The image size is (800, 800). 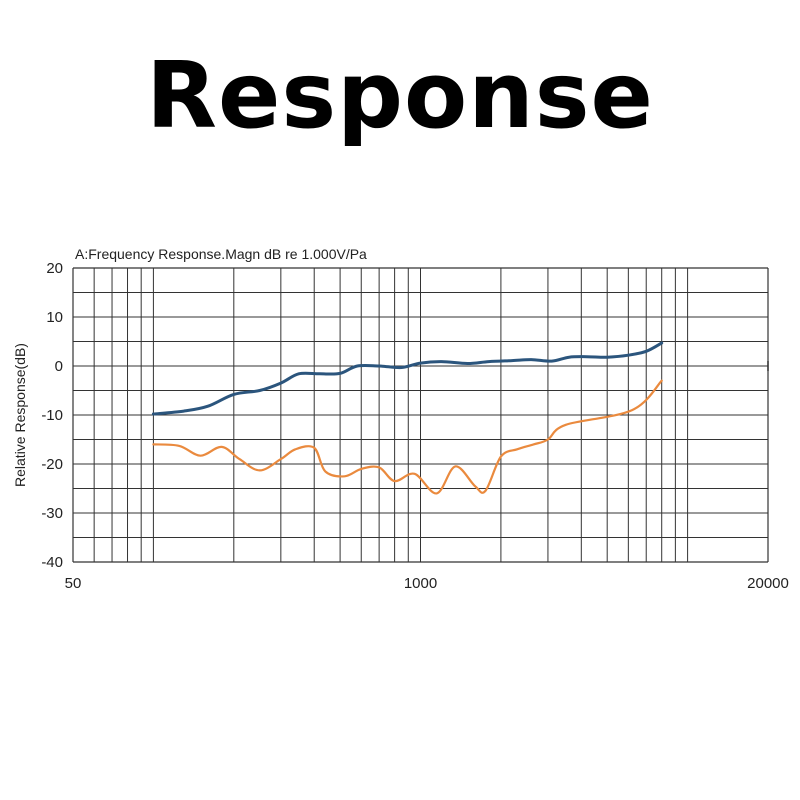 I want to click on y-tick-label: -40, so click(x=52, y=562).